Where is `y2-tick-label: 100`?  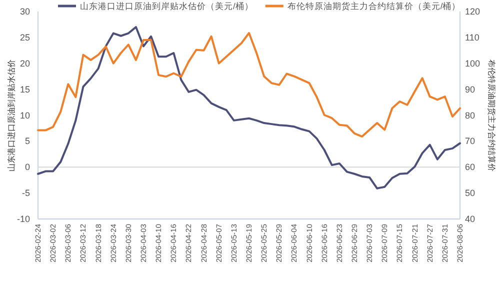 y2-tick-label: 100 is located at coordinates (472, 63).